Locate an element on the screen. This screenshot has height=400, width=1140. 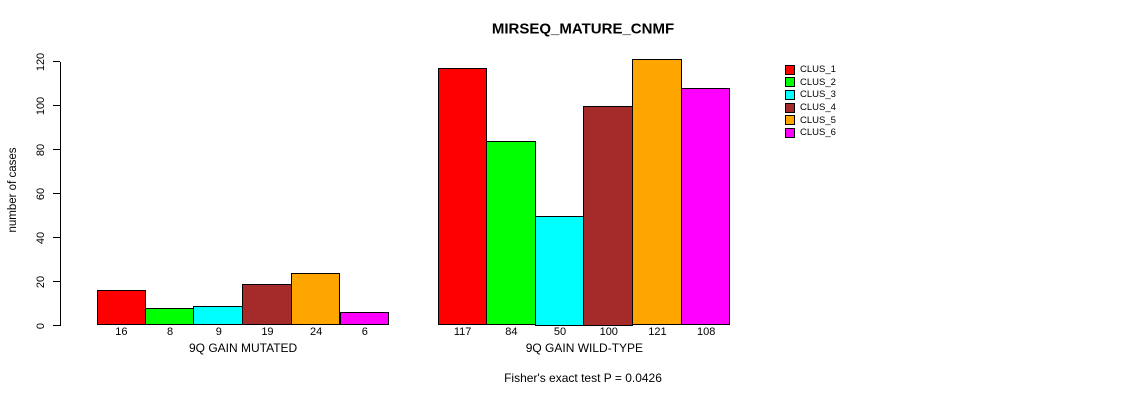
y-tick-label: 60 is located at coordinates (41, 193).